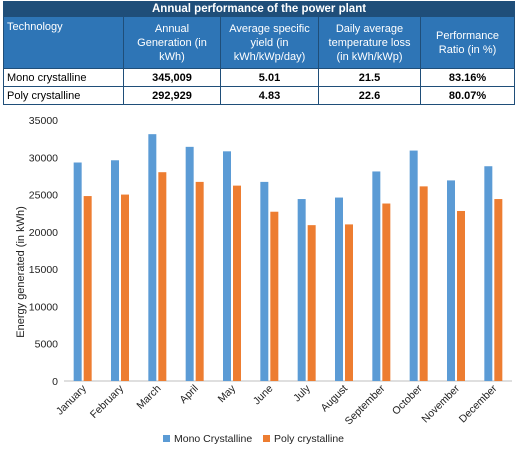 Image resolution: width=518 pixels, height=452 pixels. I want to click on x-tick-label: March, so click(148, 397).